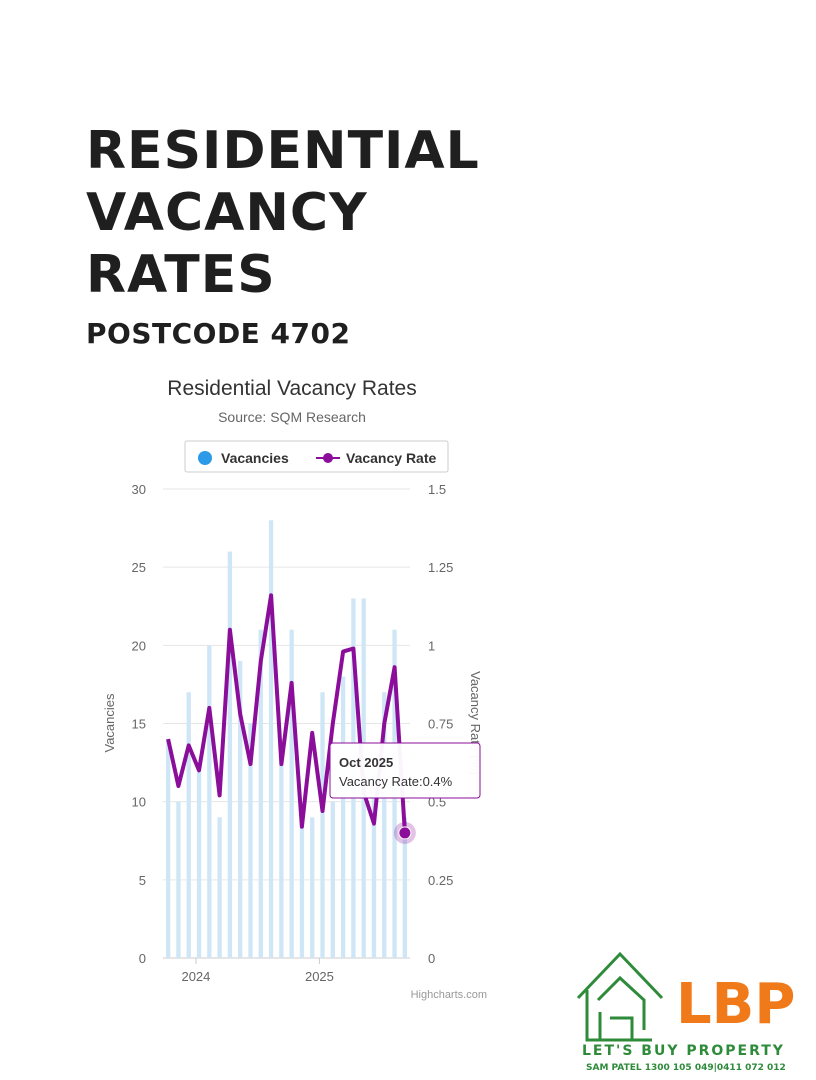  Describe the element at coordinates (405, 833) in the screenshot. I see `highlight-point` at that location.